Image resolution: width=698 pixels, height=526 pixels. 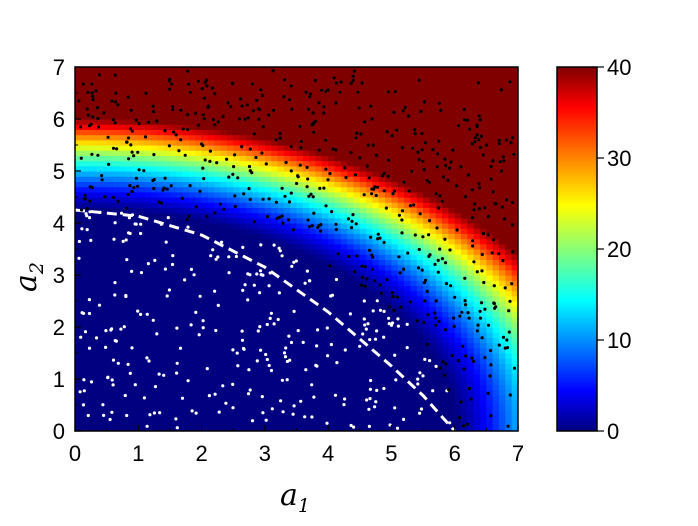 What do you see at coordinates (384, 337) in the screenshot?
I see `scatter-point-inside` at bounding box center [384, 337].